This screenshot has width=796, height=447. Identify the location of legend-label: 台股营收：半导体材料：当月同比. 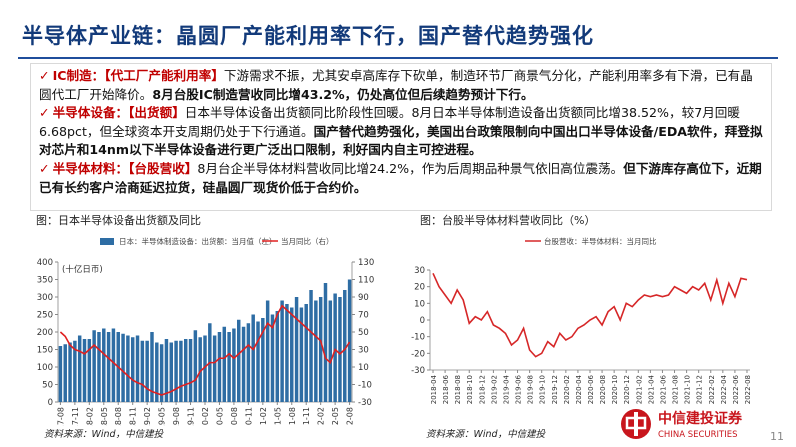
(600, 241).